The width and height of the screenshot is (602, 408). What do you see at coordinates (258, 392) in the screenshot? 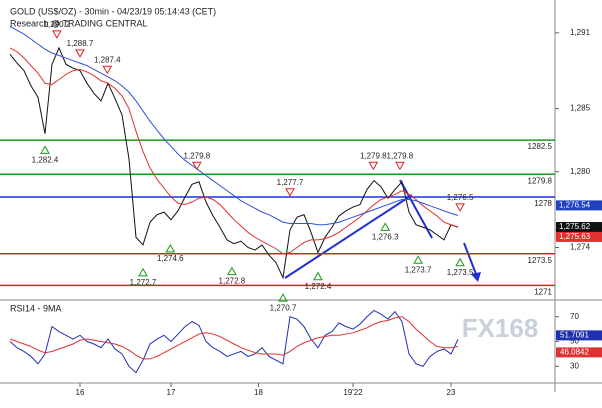
I see `x-tick-label: 18` at bounding box center [258, 392].